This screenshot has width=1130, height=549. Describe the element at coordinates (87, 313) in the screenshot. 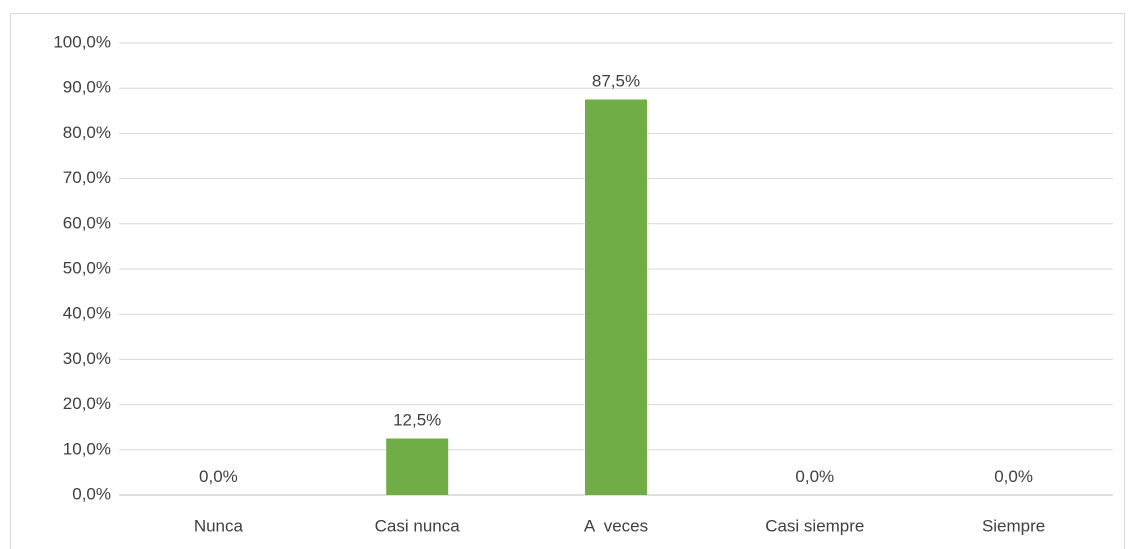

I see `y-tick-label: 40,0%` at that location.